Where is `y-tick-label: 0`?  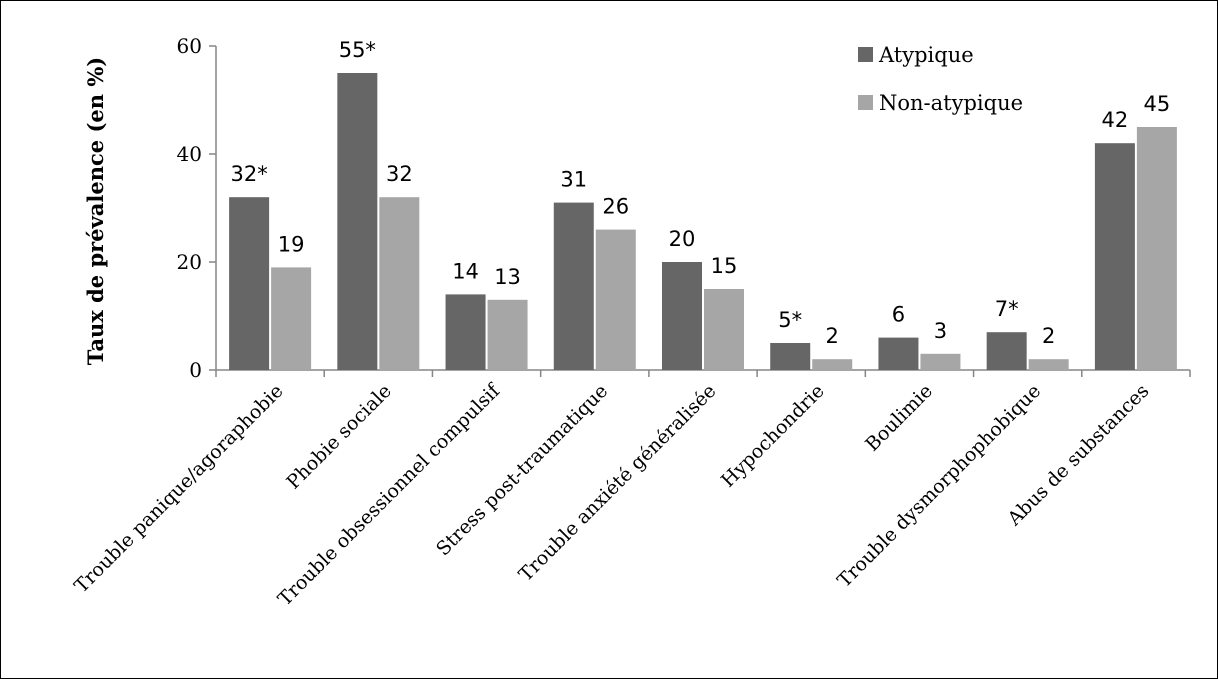
y-tick-label: 0 is located at coordinates (195, 370).